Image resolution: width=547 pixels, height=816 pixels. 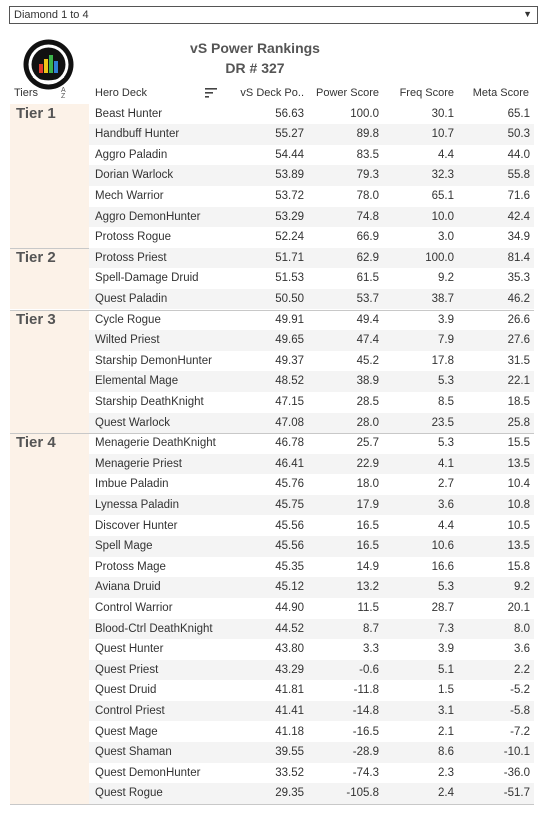 What do you see at coordinates (367, 463) in the screenshot?
I see `power-score-cell: 22.9` at bounding box center [367, 463].